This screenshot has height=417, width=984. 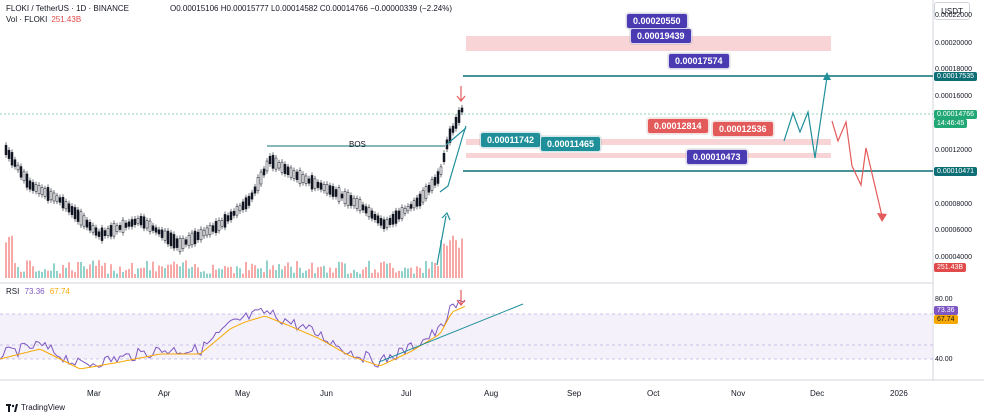 What do you see at coordinates (67, 8) in the screenshot?
I see `chart-header: FLOKI / TetherUS · 1D · BINANCE` at bounding box center [67, 8].